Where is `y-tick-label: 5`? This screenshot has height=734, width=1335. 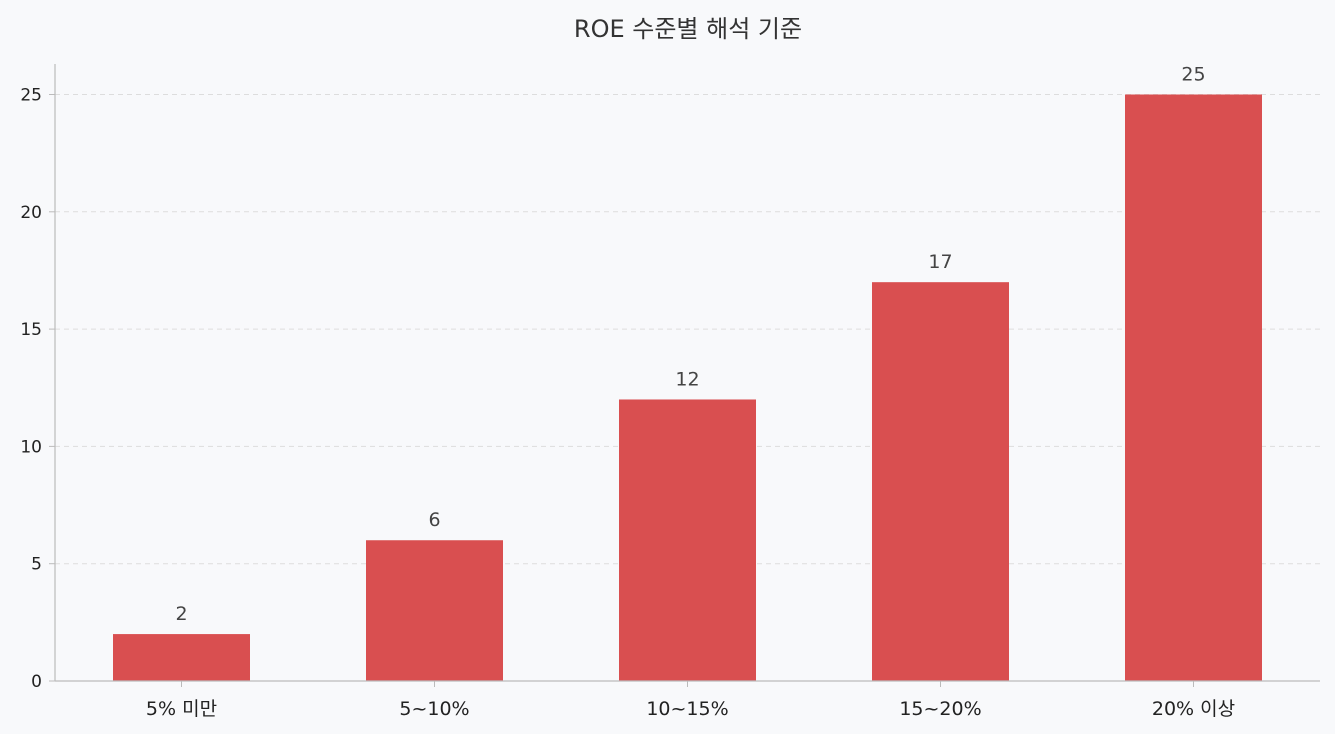
y-tick-label: 5 is located at coordinates (36, 565).